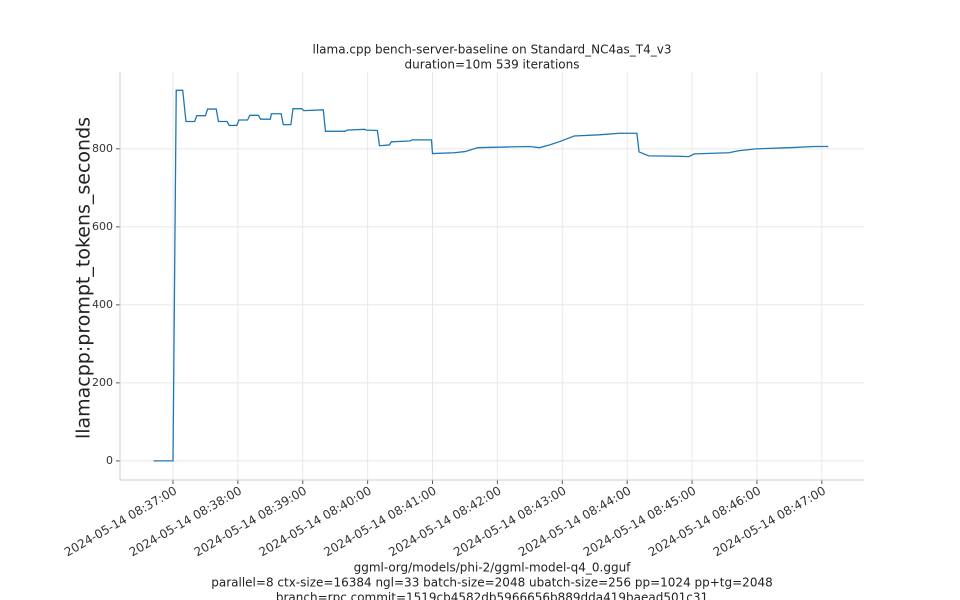 The image size is (960, 600). I want to click on y-tick-label: 200, so click(102, 382).